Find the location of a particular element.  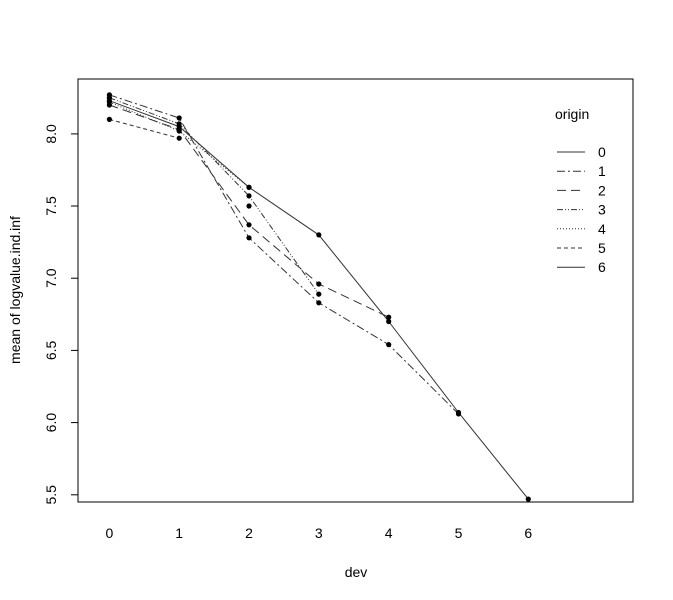

y-tick-label: 6.5 is located at coordinates (51, 350).